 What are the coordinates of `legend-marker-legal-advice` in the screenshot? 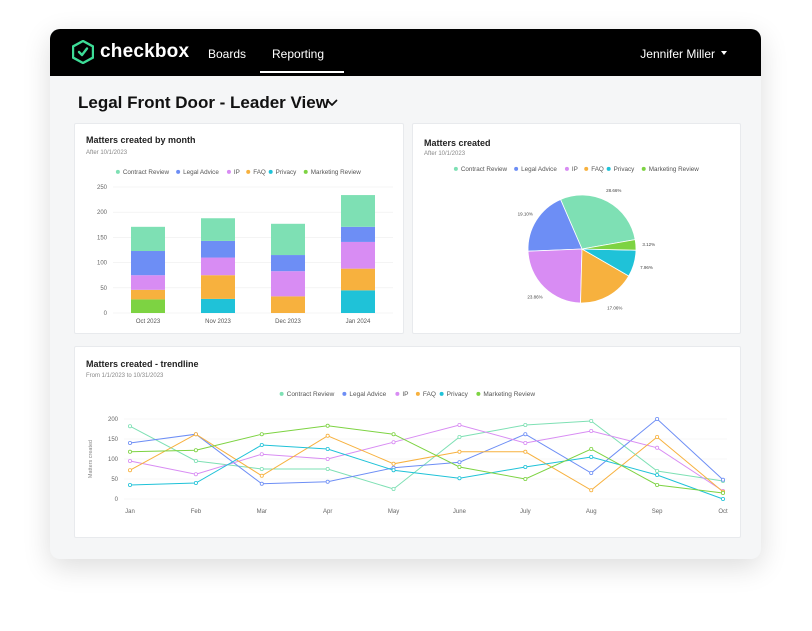 It's located at (344, 393).